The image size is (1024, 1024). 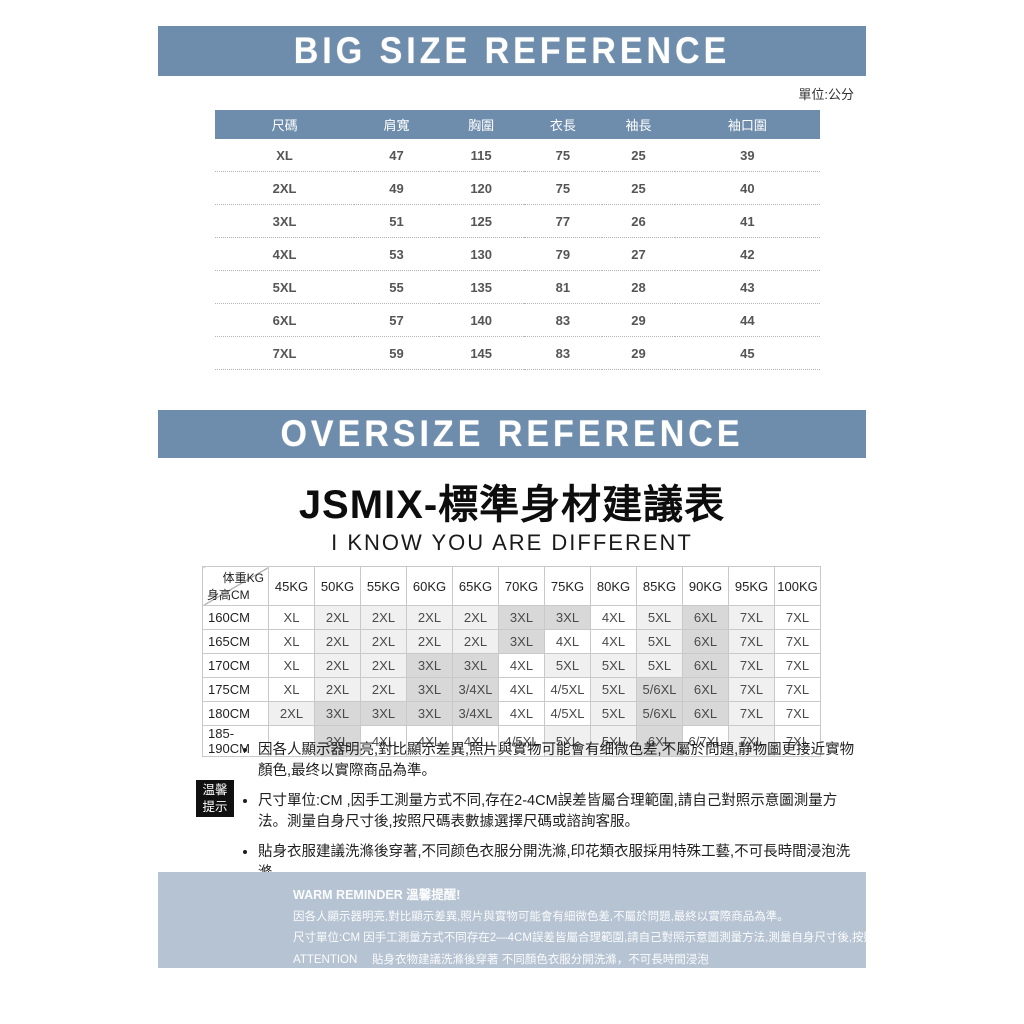 What do you see at coordinates (747, 287) in the screenshot?
I see `size-table-cell: 43` at bounding box center [747, 287].